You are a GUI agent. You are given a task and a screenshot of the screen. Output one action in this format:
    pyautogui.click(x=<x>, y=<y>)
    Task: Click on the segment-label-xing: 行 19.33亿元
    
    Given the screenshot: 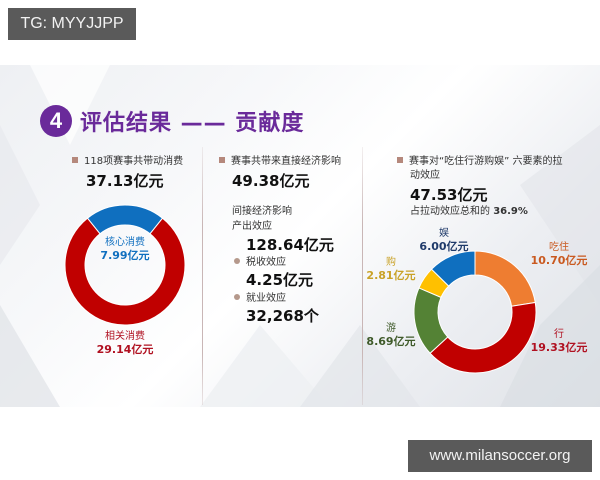 What is the action you would take?
    pyautogui.click(x=559, y=341)
    